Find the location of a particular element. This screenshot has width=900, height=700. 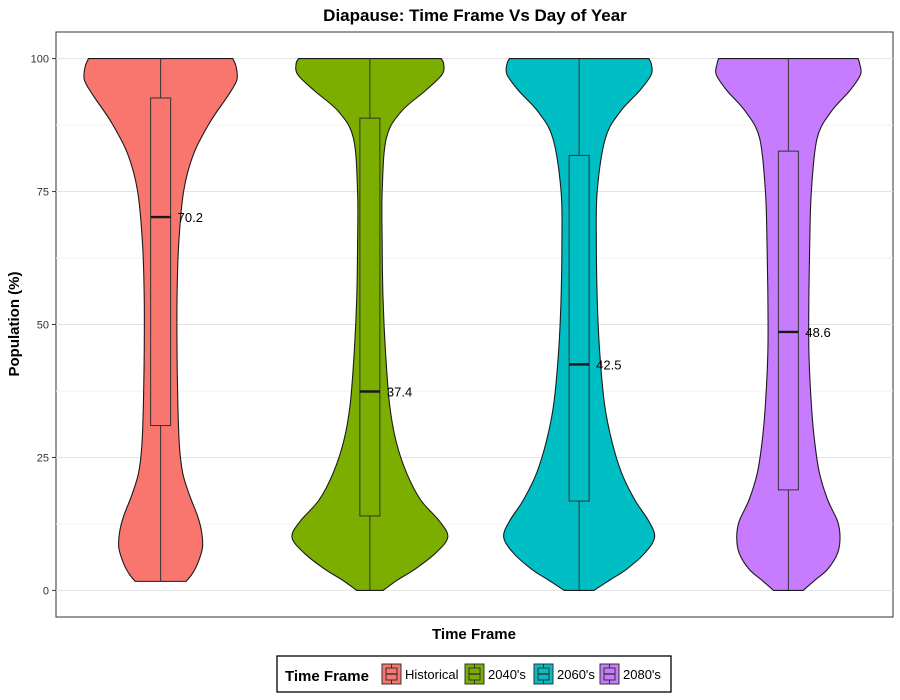

legend-label: 2060's is located at coordinates (576, 674).